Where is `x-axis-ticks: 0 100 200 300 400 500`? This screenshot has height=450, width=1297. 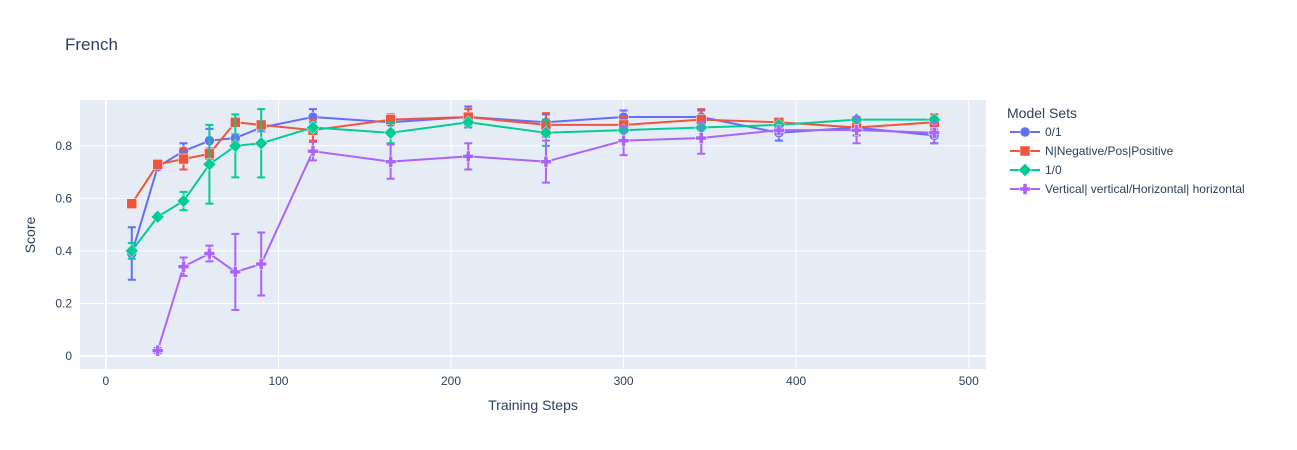
x-axis-ticks: 0 100 200 300 400 500 is located at coordinates (541, 381).